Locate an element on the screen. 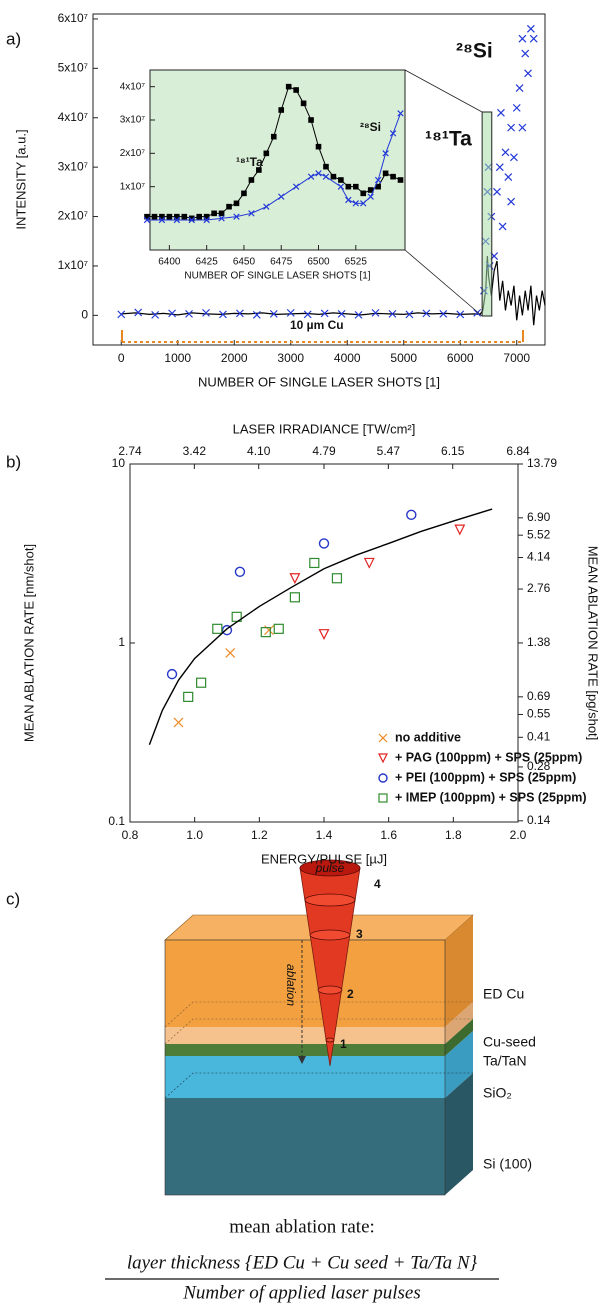 The image size is (603, 1305). plot-area is located at coordinates (277, 160).